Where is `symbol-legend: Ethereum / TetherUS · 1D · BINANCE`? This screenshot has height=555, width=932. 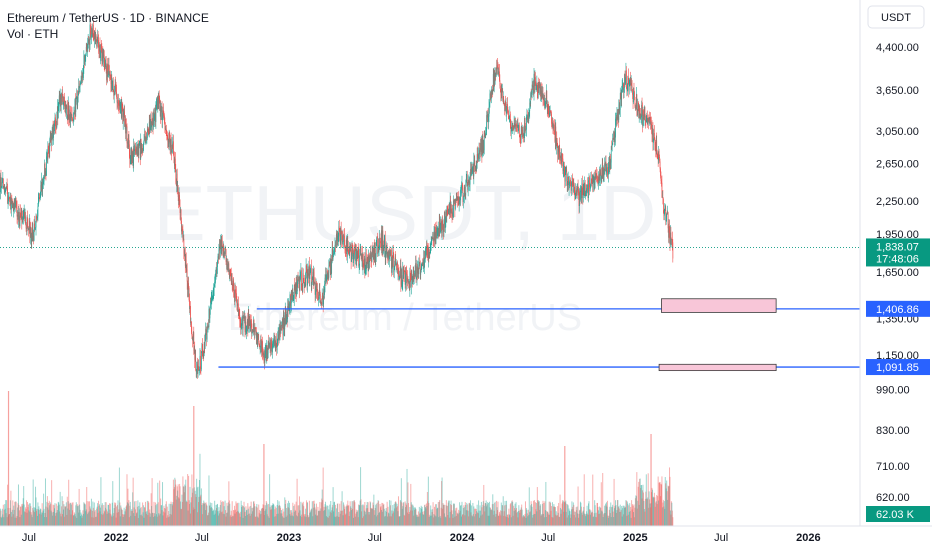
symbol-legend: Ethereum / TetherUS · 1D · BINANCE is located at coordinates (108, 18).